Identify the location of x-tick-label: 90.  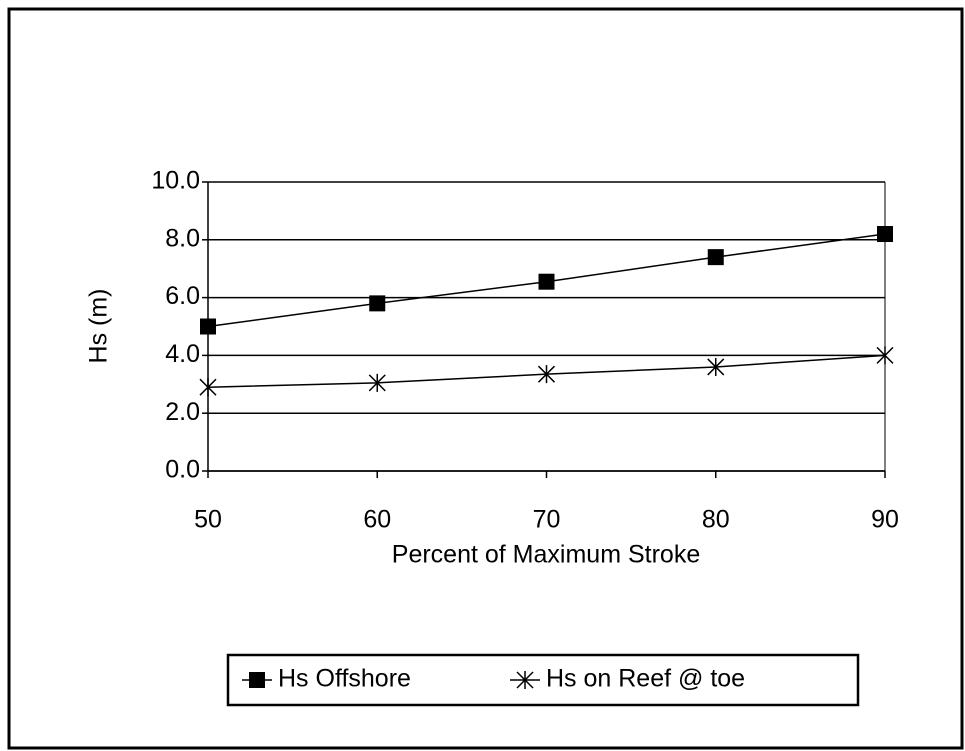
(885, 520).